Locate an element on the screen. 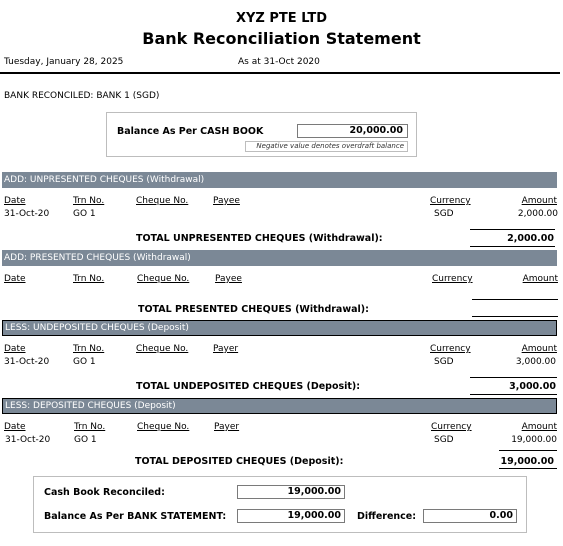 Image resolution: width=563 pixels, height=546 pixels. total-label-undeposited: TOTAL UNDEPOSITED CHEQUES (Deposit): is located at coordinates (248, 386).